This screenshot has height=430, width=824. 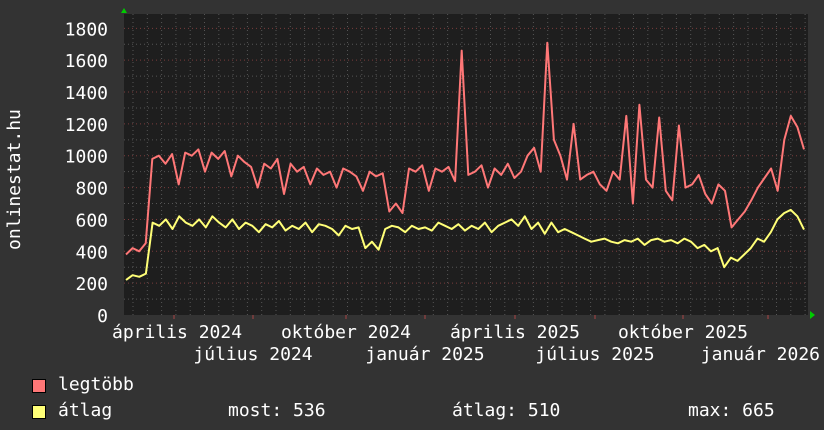 I want to click on y-tick-label: 1800, so click(x=86, y=29).